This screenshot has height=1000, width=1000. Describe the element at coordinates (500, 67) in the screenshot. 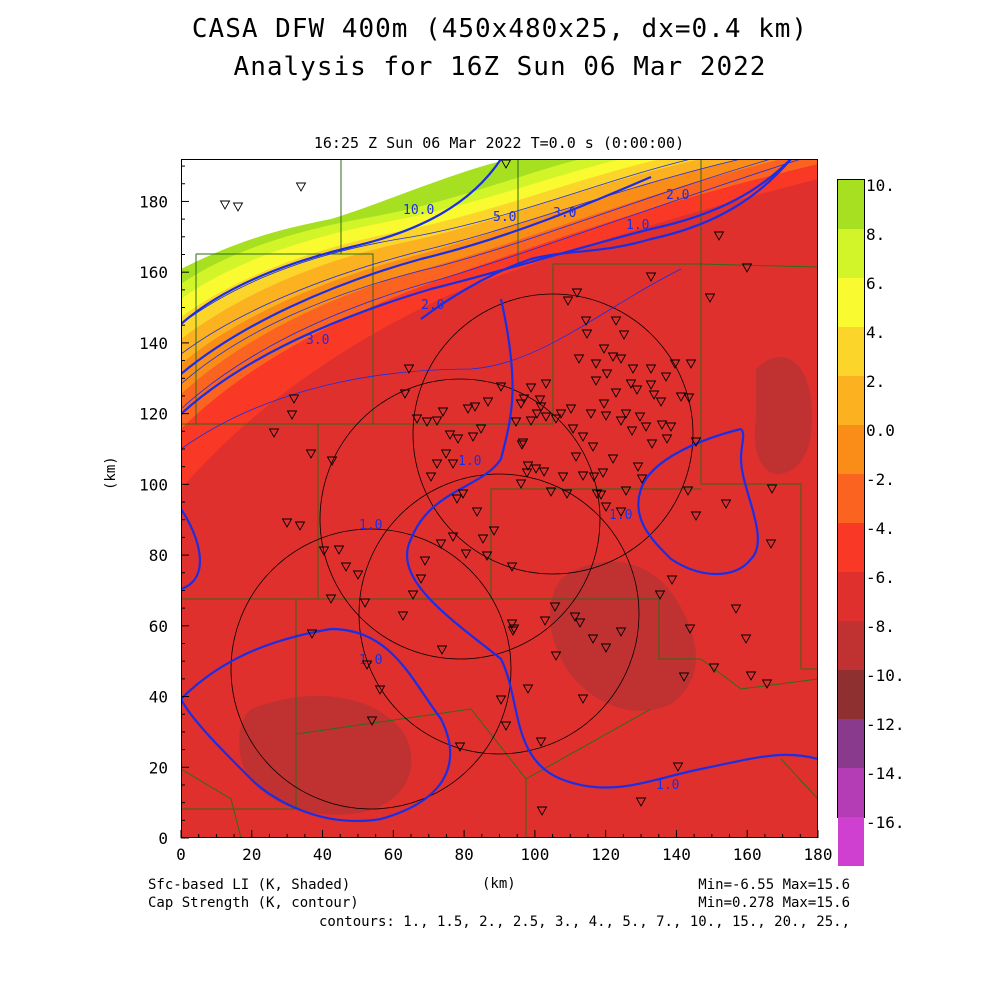

I see `analysis-time-title: Analysis for 16Z Sun 06 Mar 2022` at that location.